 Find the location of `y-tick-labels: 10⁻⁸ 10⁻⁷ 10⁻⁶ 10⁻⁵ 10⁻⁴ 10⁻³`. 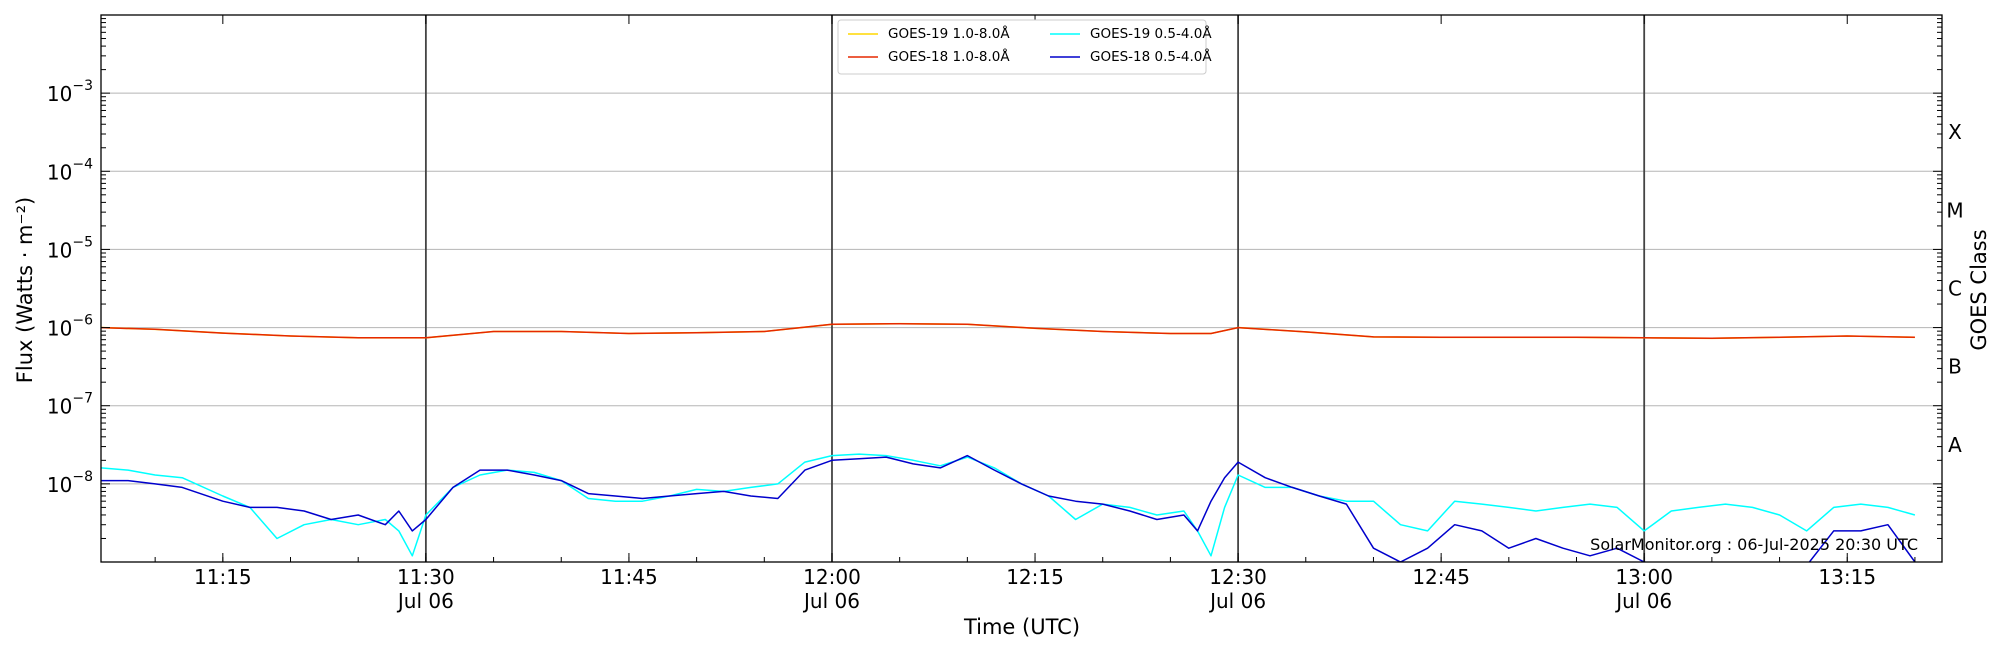

y-tick-labels: 10⁻⁸ 10⁻⁷ 10⁻⁶ 10⁻⁵ 10⁻⁴ 10⁻³ is located at coordinates (70, 287).